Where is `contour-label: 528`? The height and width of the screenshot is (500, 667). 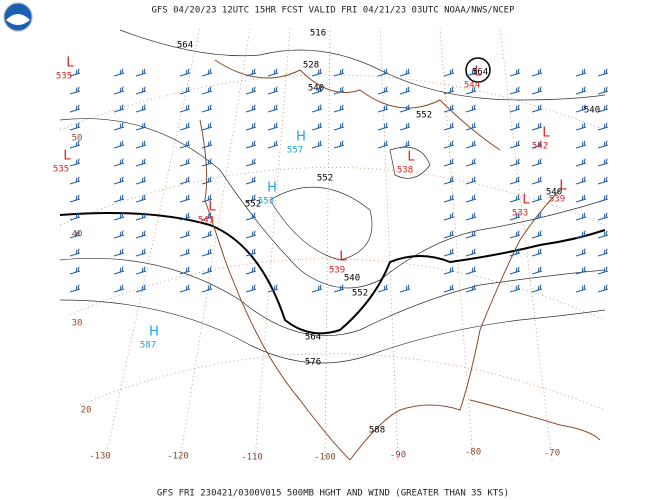
contour-label: 528 is located at coordinates (311, 66).